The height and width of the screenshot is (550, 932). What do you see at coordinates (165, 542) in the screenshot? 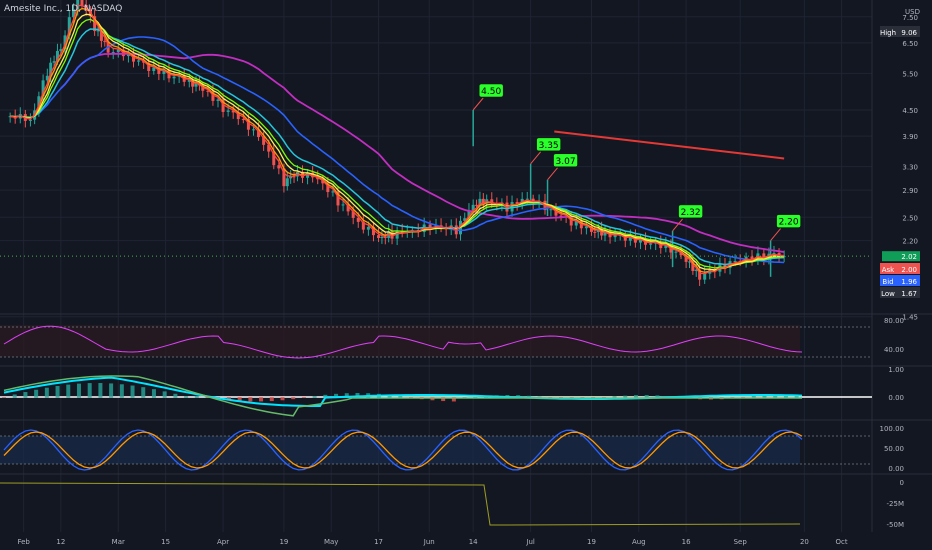
I see `x-axis-label: 15` at bounding box center [165, 542].